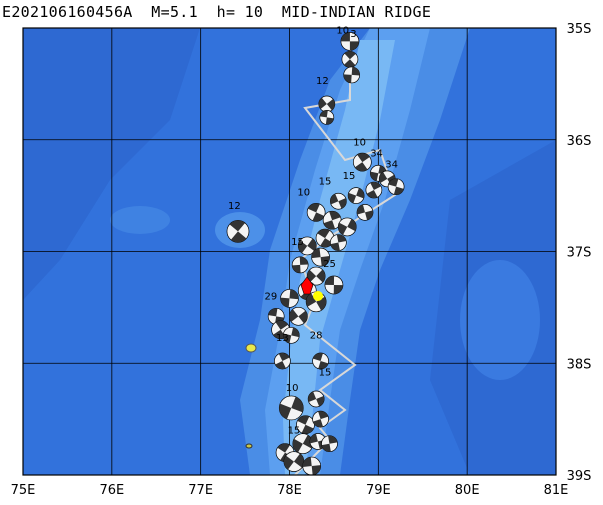 Image resolution: width=603 pixels, height=505 pixels. Describe the element at coordinates (579, 364) in the screenshot. I see `lat-label: 38S` at that location.